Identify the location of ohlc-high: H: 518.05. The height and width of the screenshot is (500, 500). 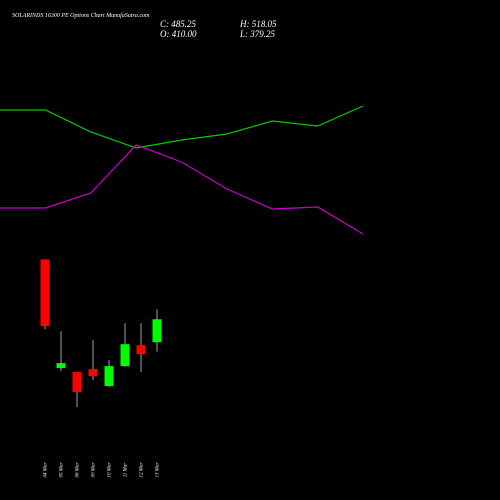
(258, 24).